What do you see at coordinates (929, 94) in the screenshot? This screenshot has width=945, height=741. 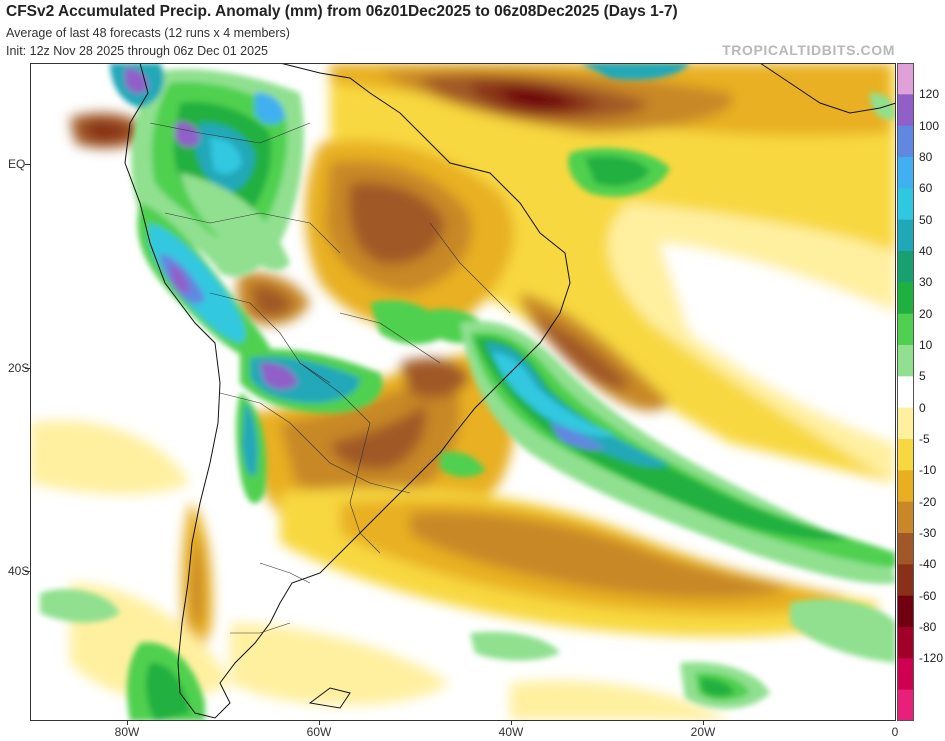 I see `colorbar-label: 120` at bounding box center [929, 94].